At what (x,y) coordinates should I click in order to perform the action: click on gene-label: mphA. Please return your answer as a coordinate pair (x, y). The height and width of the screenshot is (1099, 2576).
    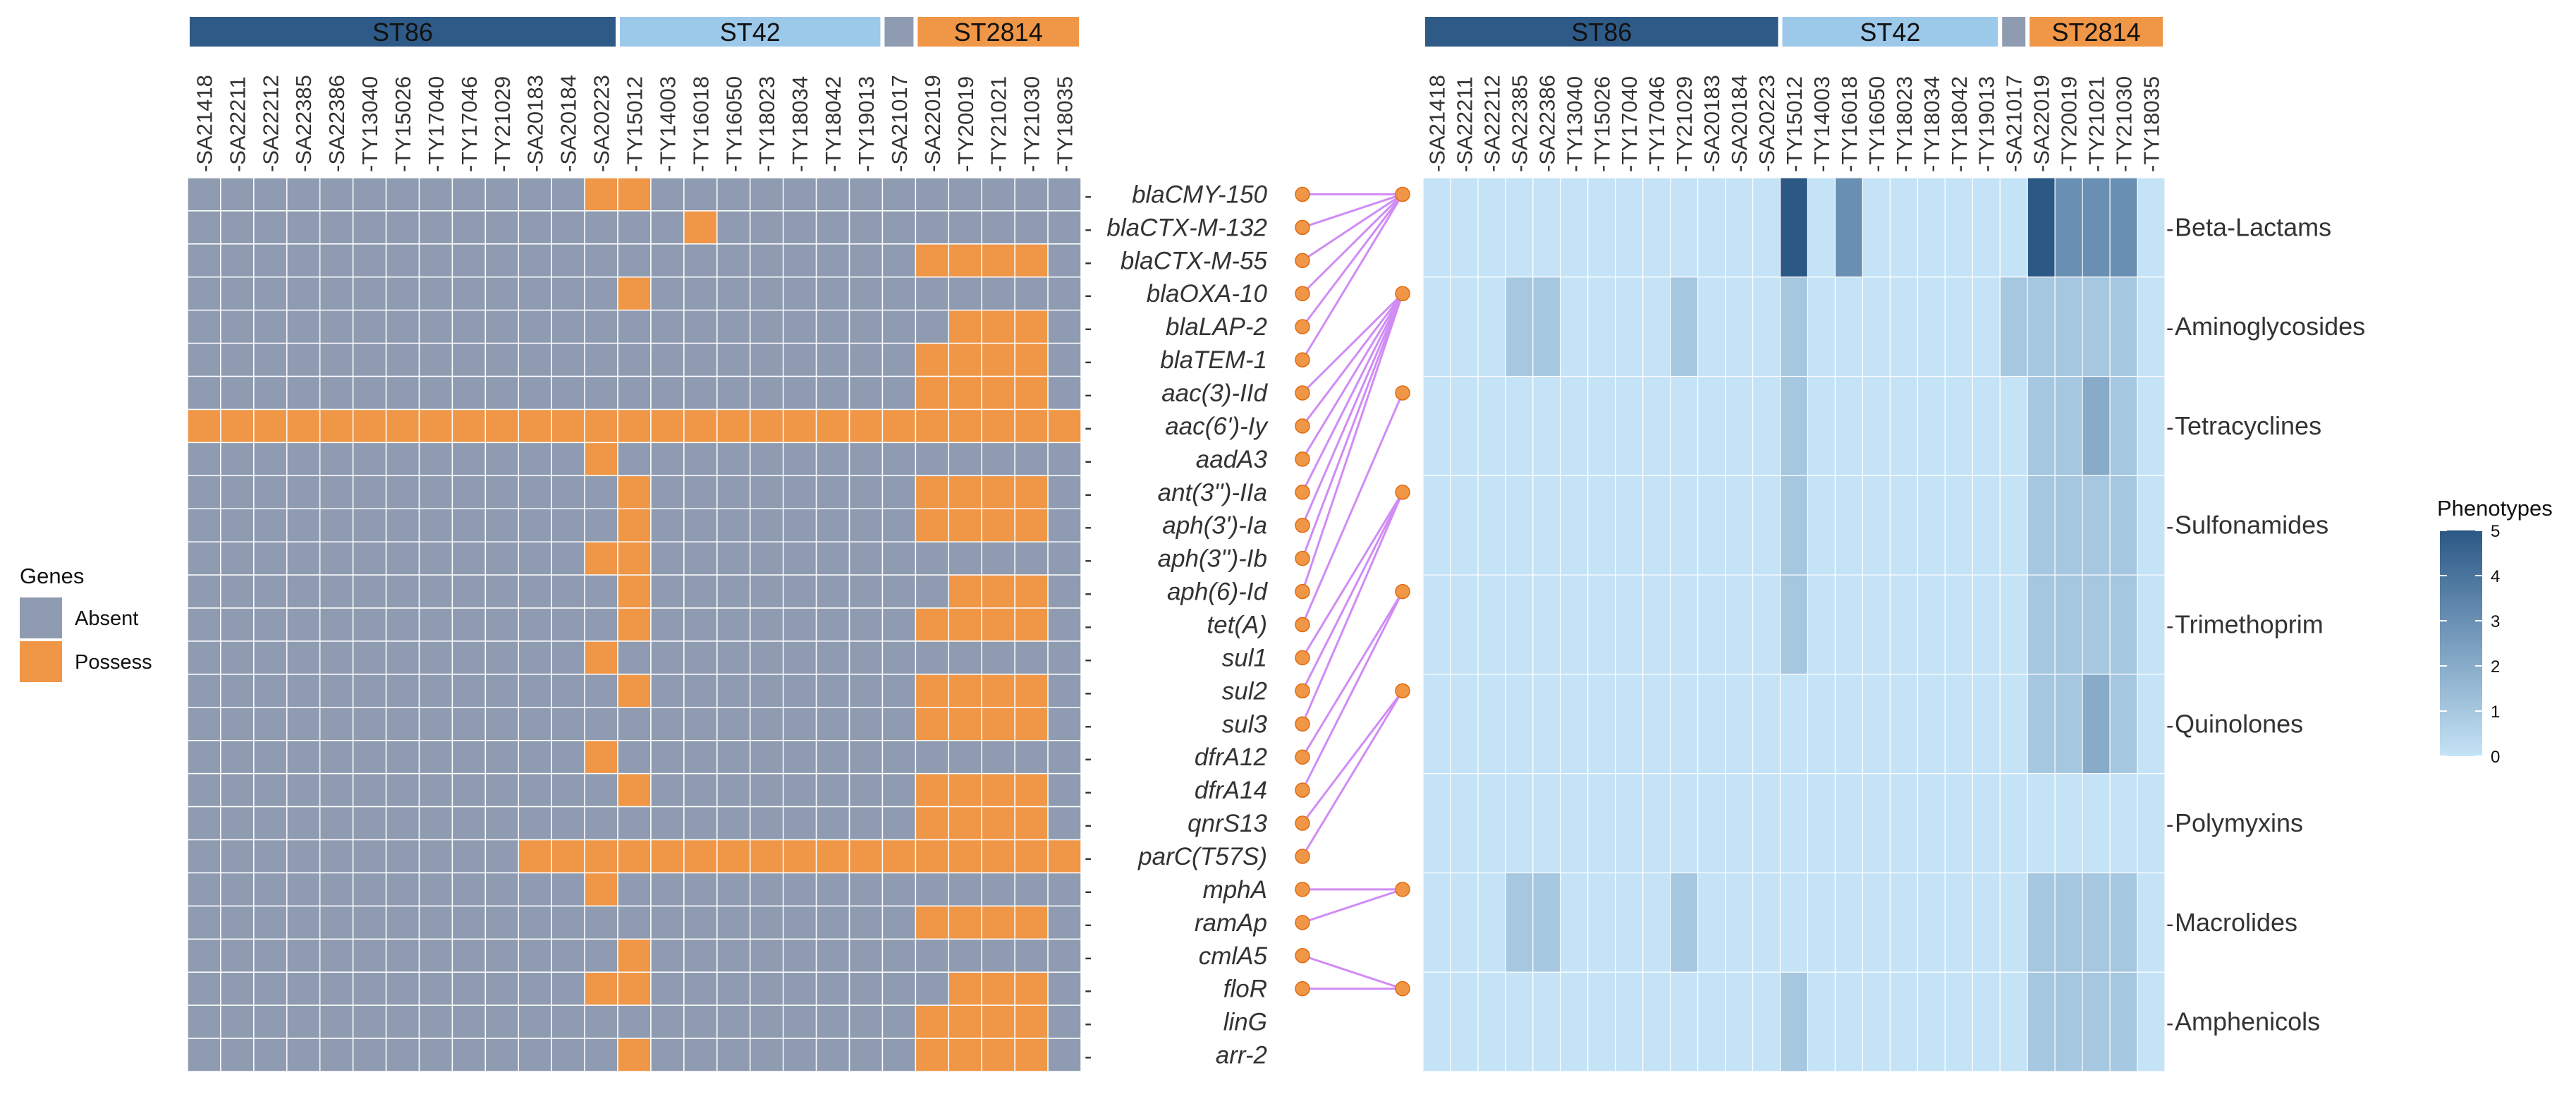
    Looking at the image, I should click on (1235, 890).